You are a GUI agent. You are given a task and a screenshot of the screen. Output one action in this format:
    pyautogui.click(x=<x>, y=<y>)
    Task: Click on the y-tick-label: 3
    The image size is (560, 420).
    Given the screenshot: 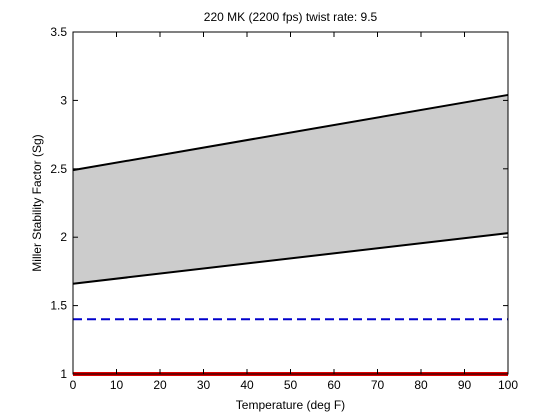 What is the action you would take?
    pyautogui.click(x=63, y=100)
    